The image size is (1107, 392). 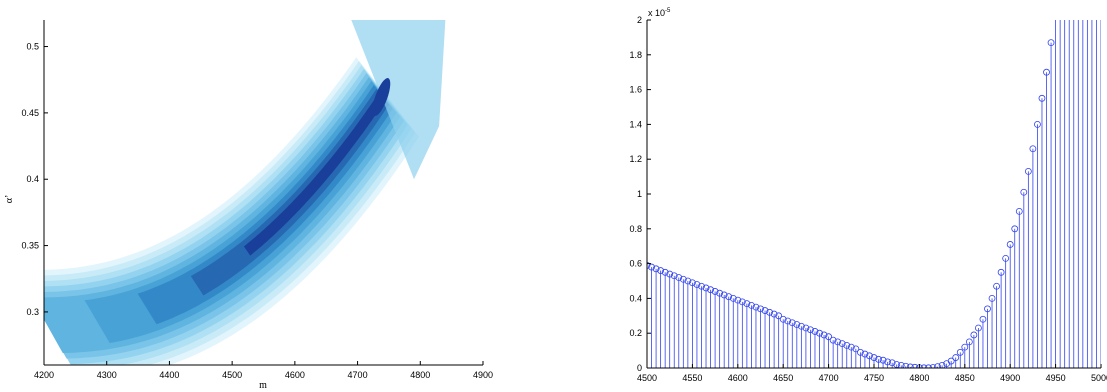 I want to click on exponent-label: x 10-5, so click(x=659, y=13).